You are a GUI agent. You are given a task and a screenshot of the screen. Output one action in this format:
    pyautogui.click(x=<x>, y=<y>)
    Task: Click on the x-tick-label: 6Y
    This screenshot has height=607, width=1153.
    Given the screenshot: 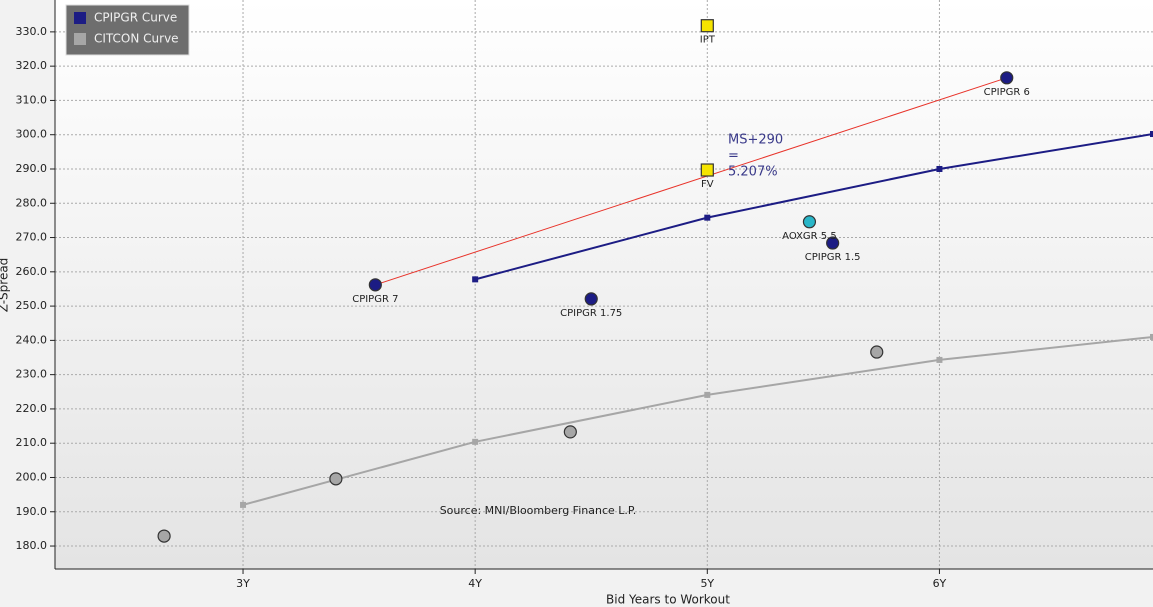 What is the action you would take?
    pyautogui.click(x=940, y=583)
    